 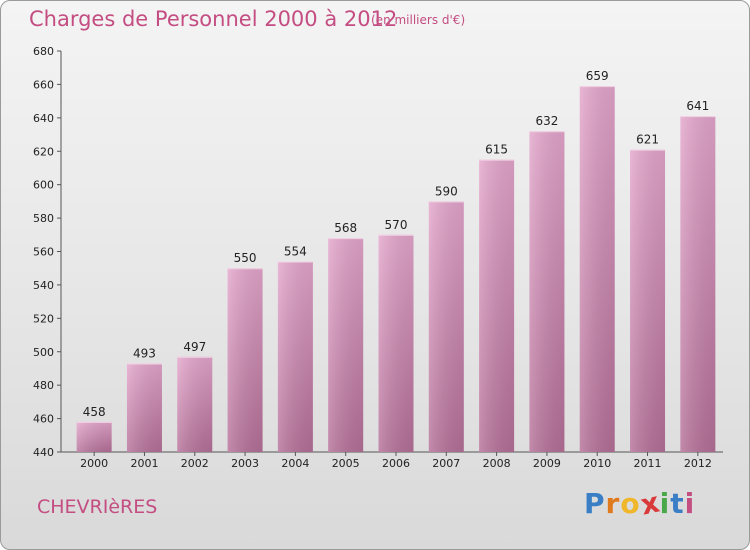 I want to click on y-tick-label: 580, so click(x=43, y=218).